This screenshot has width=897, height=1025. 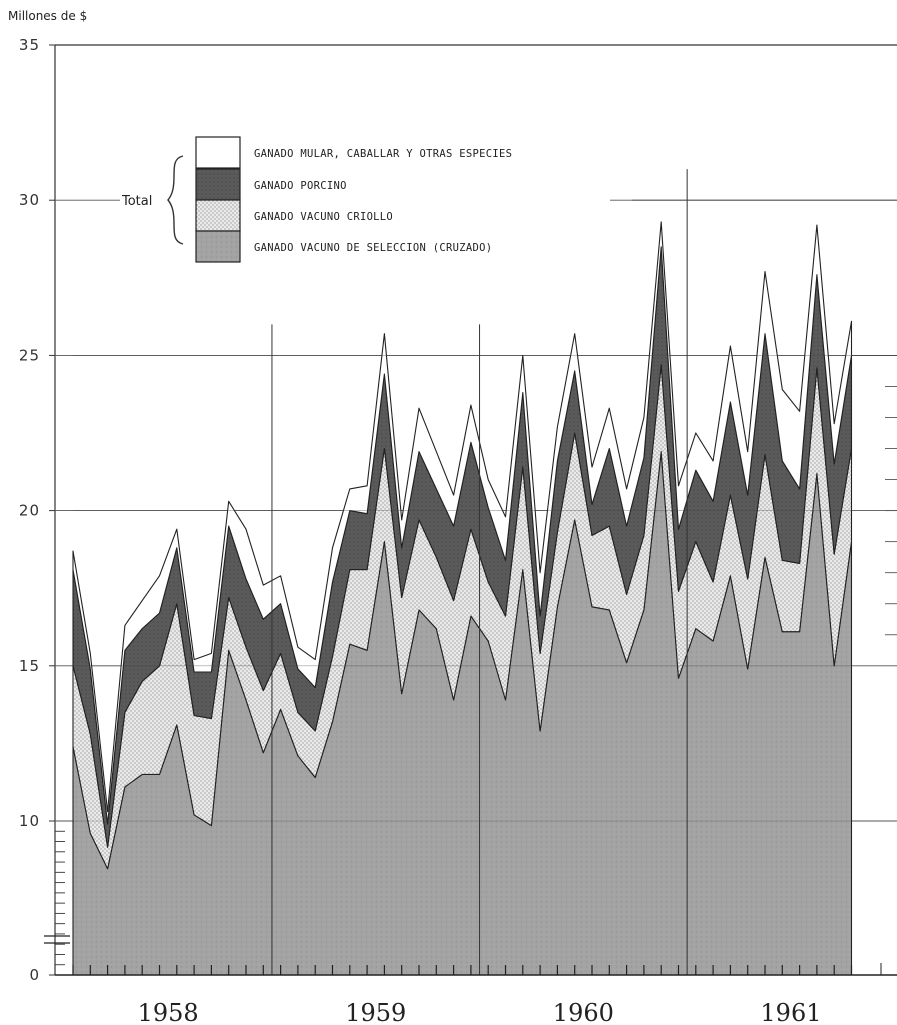 I want to click on x-tick-marks, so click(x=476, y=969).